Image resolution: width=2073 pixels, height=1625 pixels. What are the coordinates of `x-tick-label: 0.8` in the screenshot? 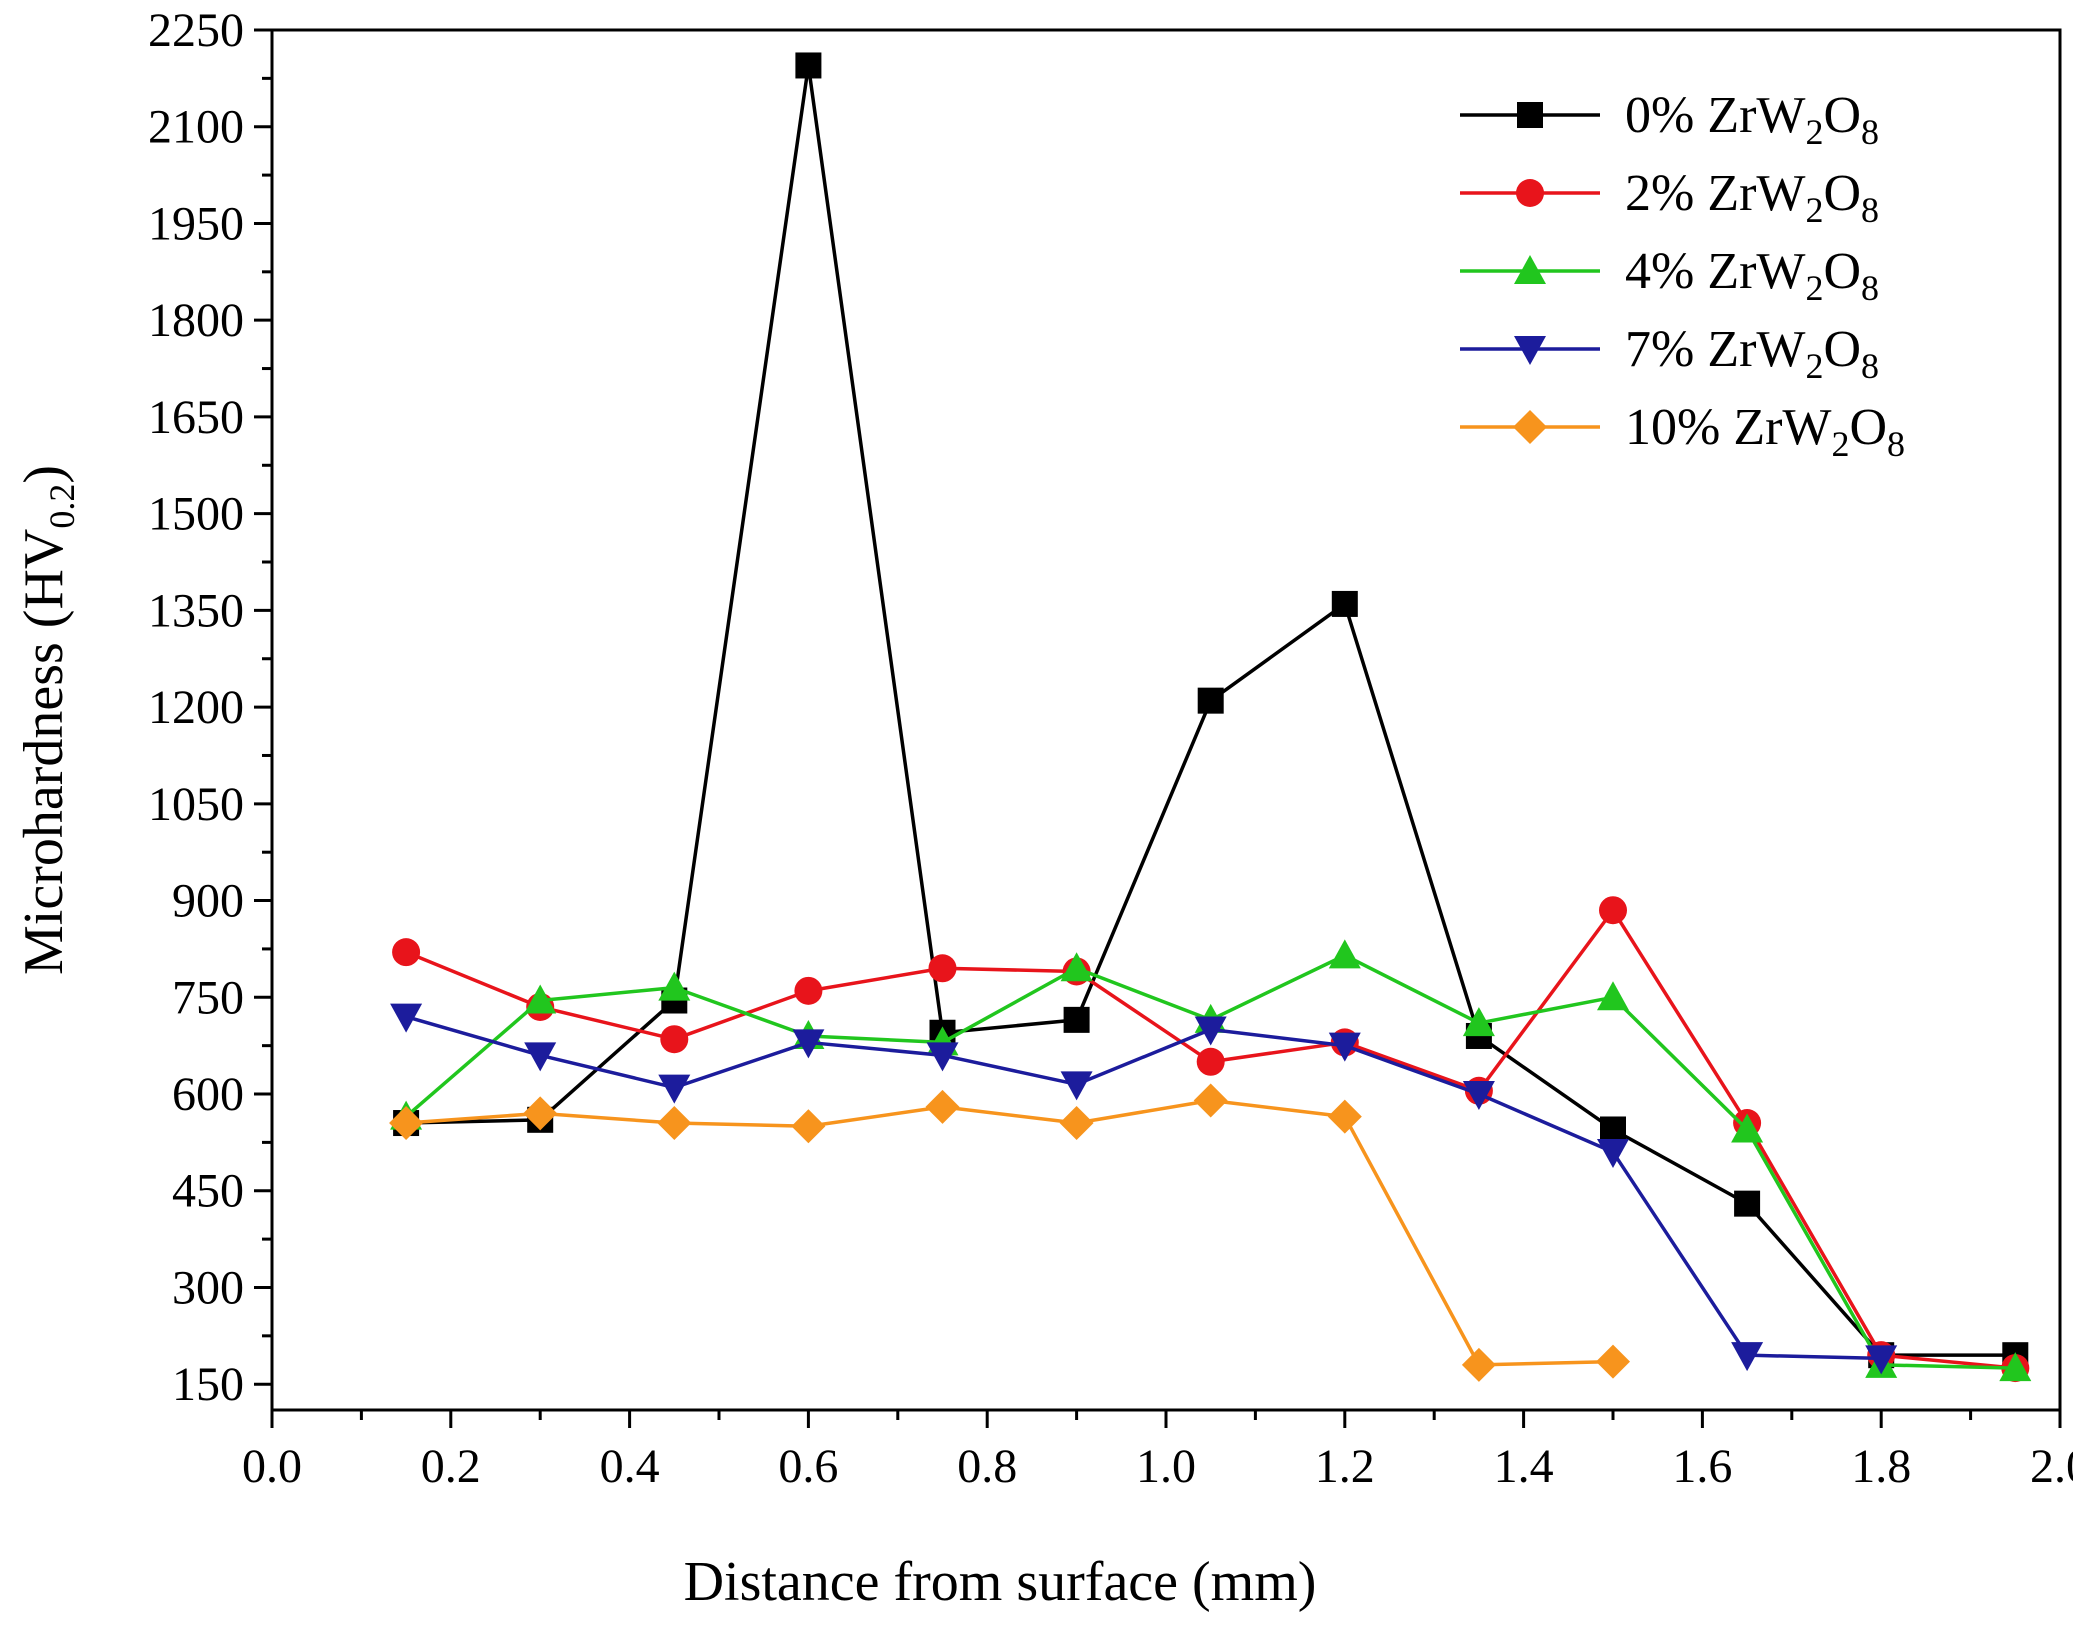 It's located at (987, 1466).